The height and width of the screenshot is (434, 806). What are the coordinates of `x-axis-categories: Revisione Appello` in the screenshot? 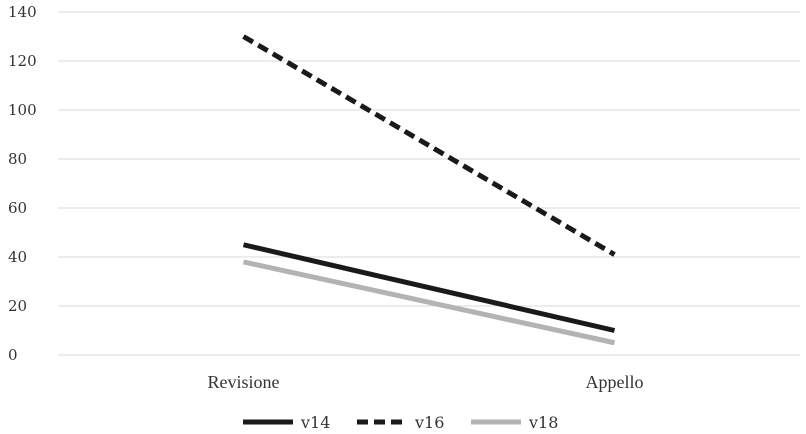 It's located at (426, 382).